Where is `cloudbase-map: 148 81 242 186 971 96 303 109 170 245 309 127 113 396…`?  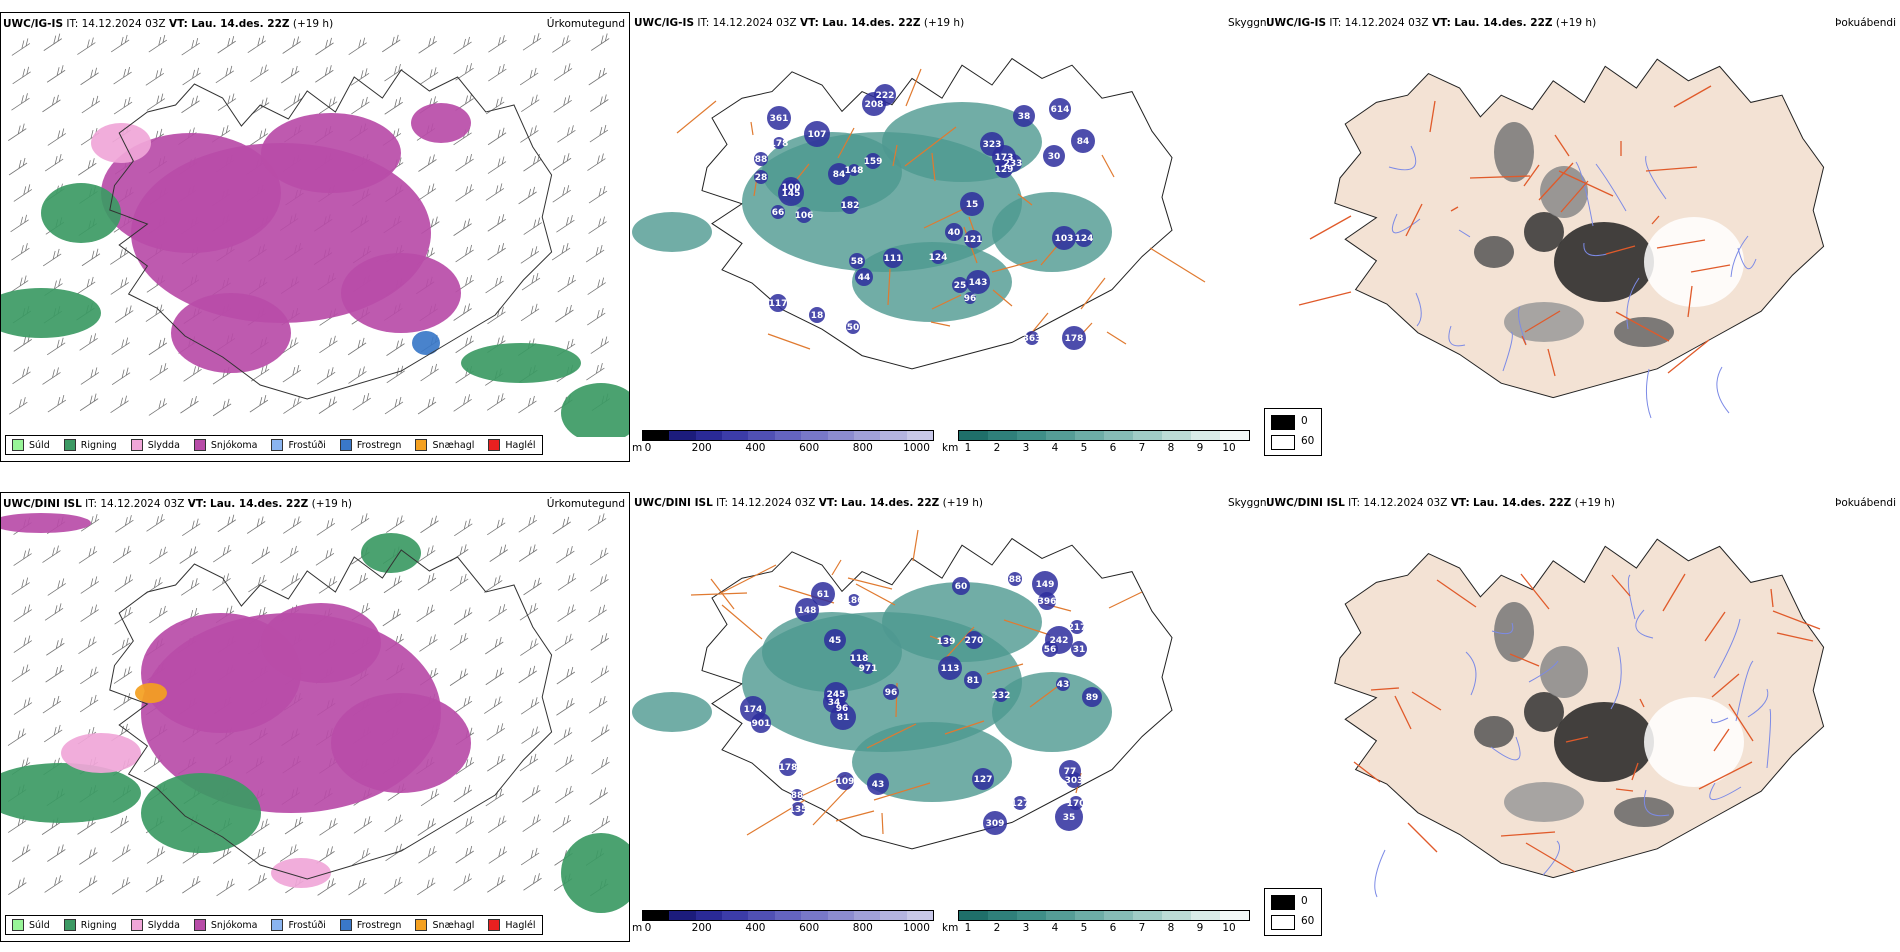 cloudbase-map: 148 81 242 186 971 96 303 109 170 245 309 127 113 396… is located at coordinates (902, 689).